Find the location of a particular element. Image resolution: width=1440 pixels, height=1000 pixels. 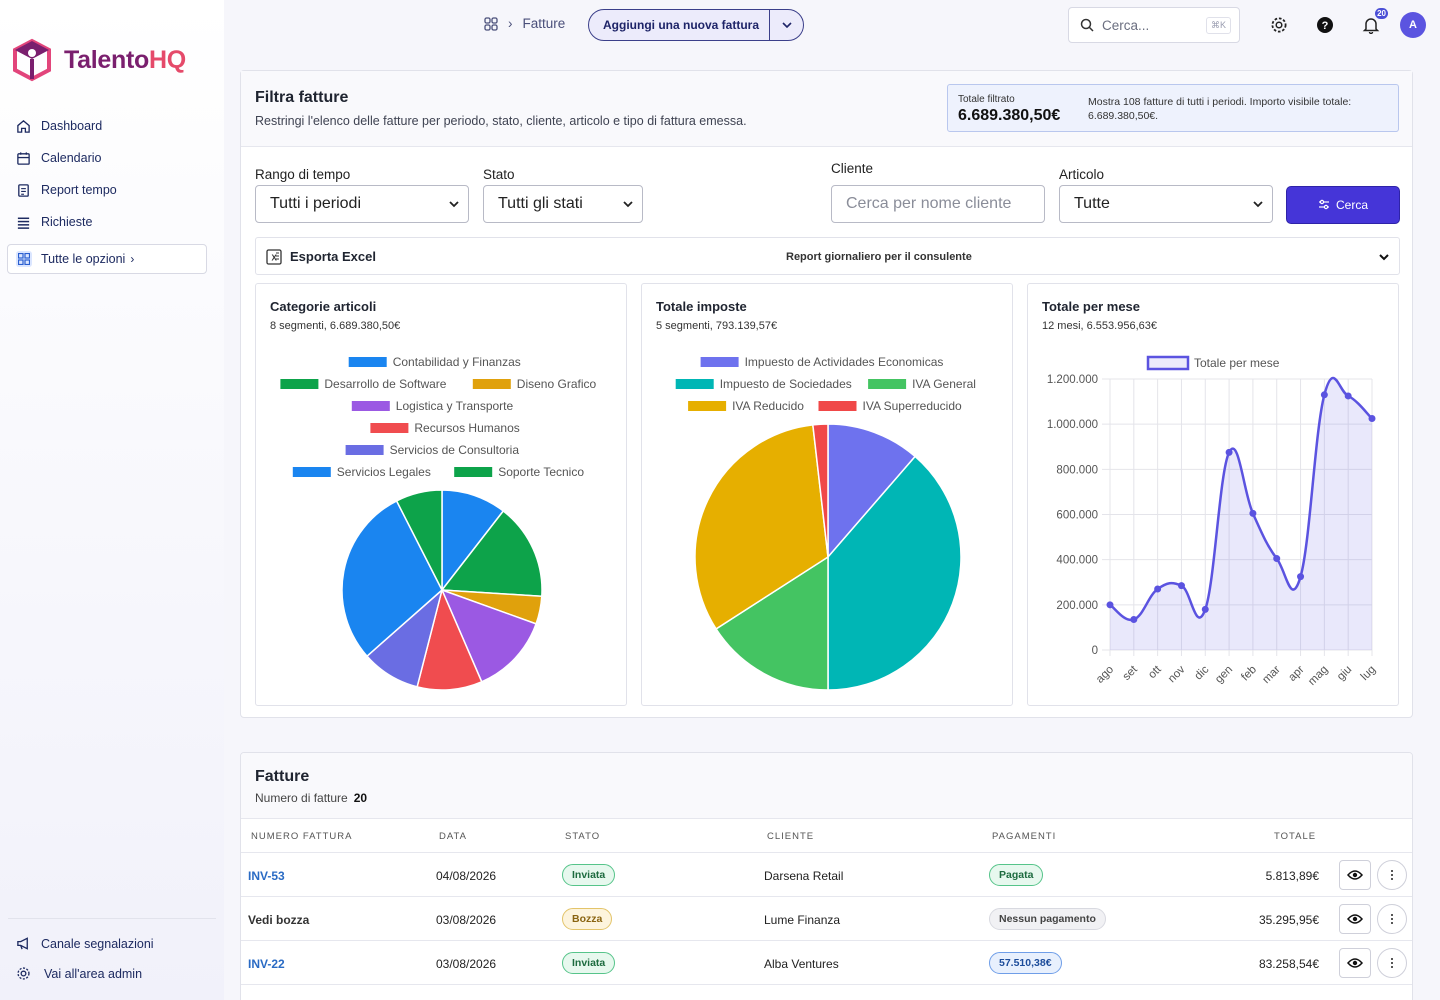

daily-report-label: Report giornaliero per il consulente is located at coordinates (879, 257).